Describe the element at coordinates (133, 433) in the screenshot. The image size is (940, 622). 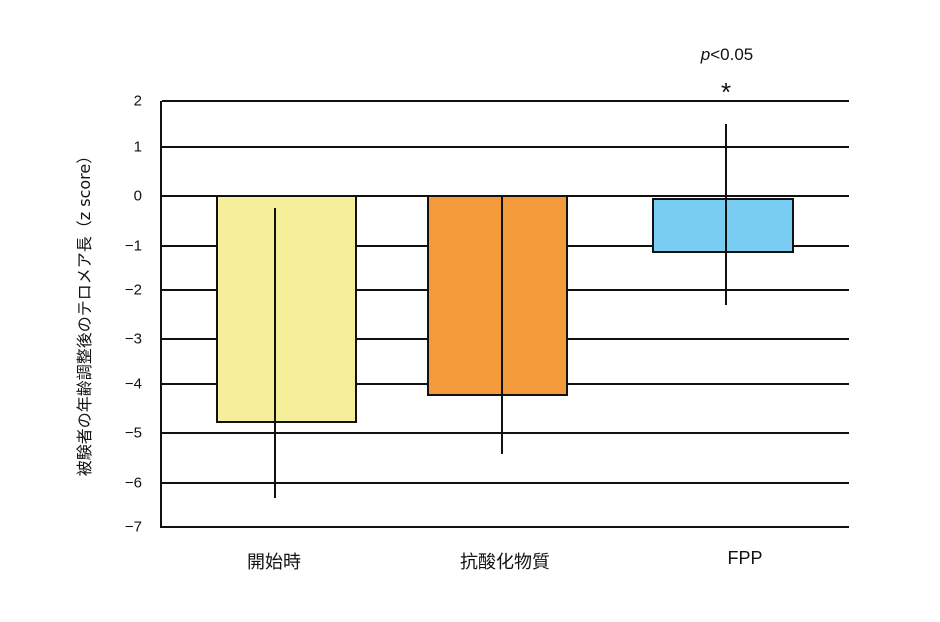
I see `y-tick-minus5: −5` at that location.